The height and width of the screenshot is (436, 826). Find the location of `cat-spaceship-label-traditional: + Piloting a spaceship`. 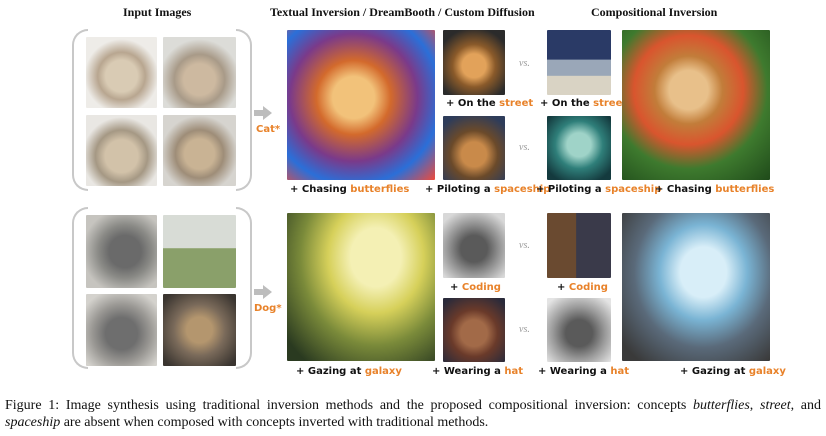

cat-spaceship-label-traditional: + Piloting a spaceship is located at coordinates (488, 189).